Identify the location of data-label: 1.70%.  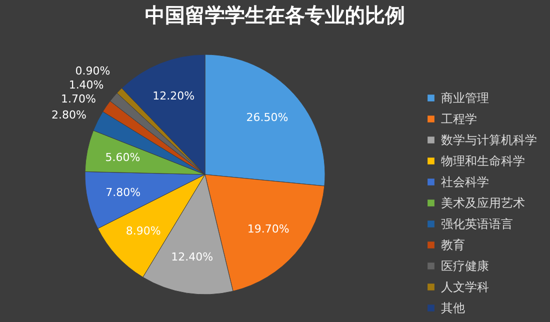
(78, 99).